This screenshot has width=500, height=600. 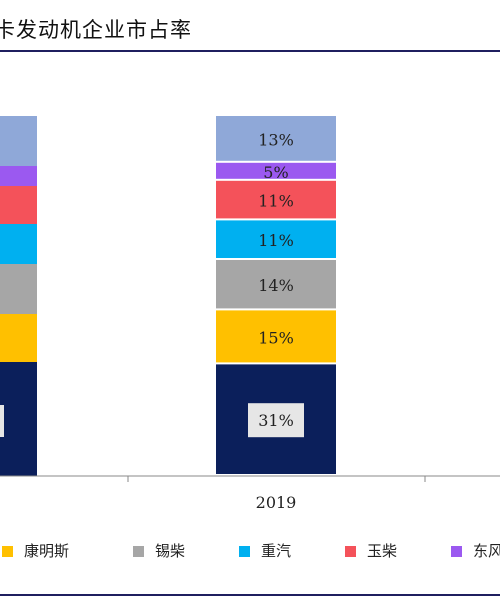 I want to click on legend-label-cummins: 康明斯, so click(x=47, y=551).